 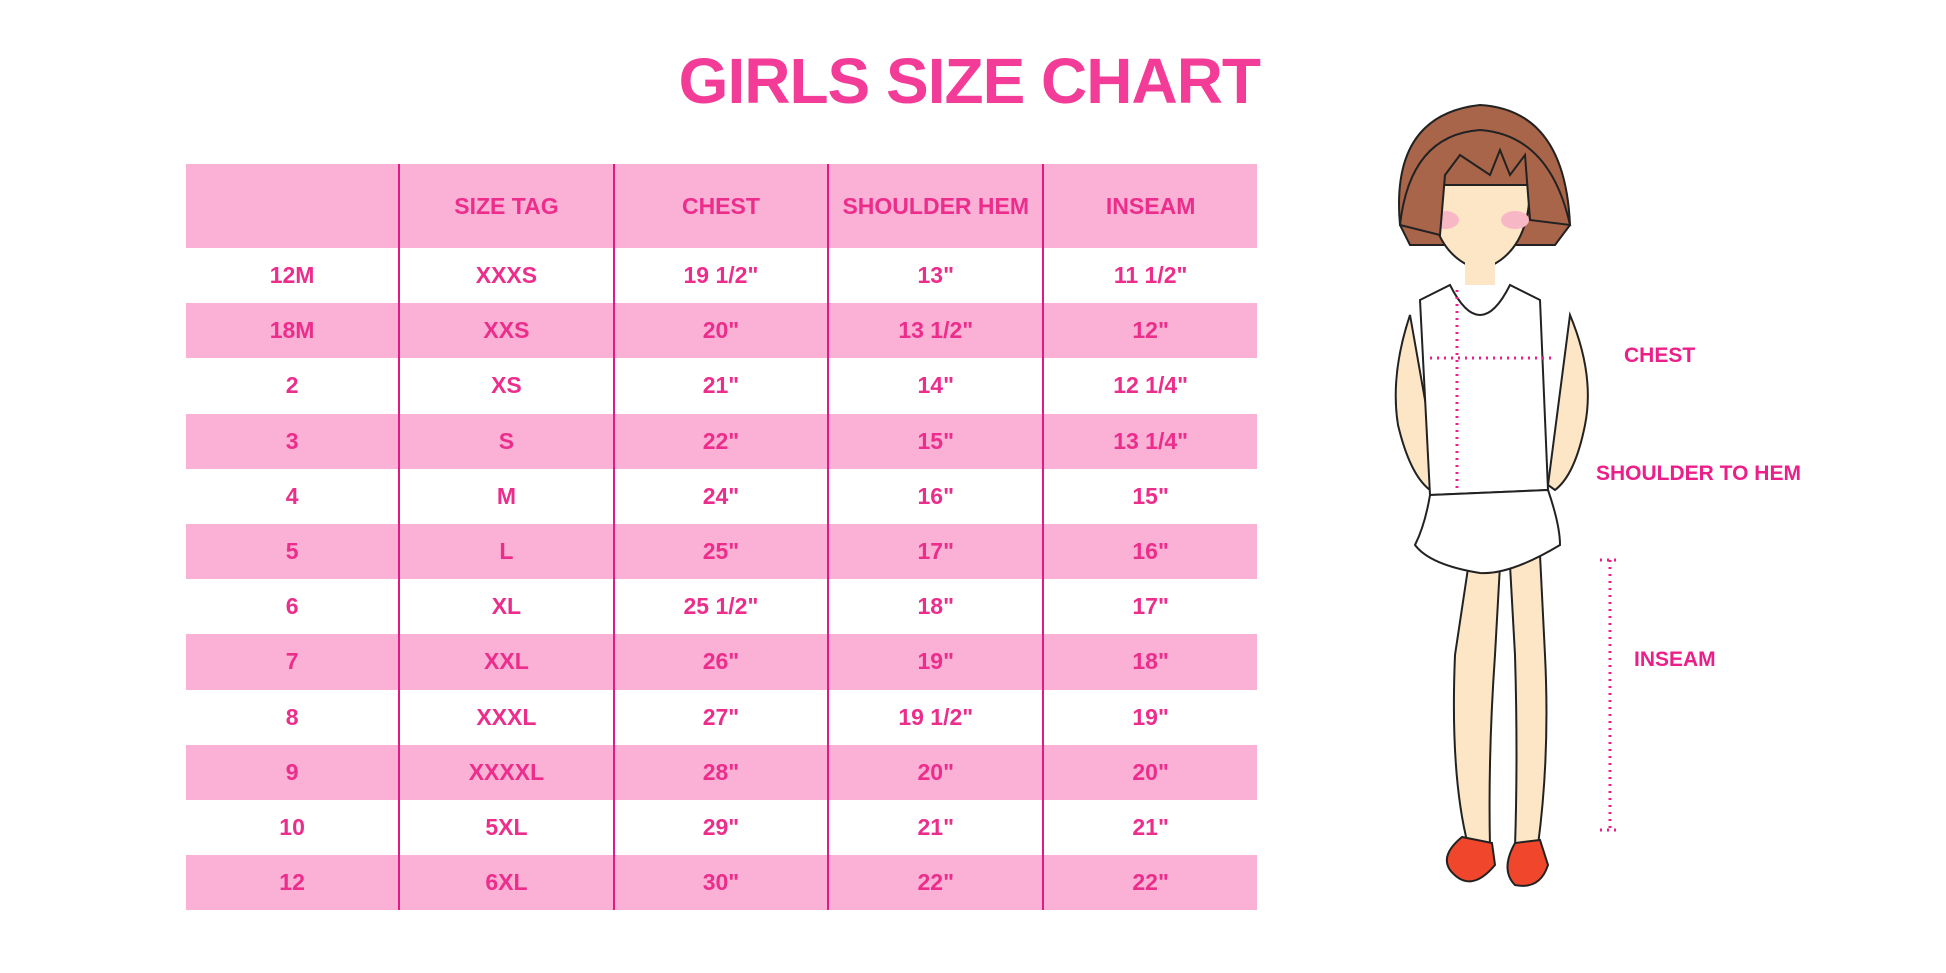 What do you see at coordinates (293, 551) in the screenshot?
I see `table-cell: 5` at bounding box center [293, 551].